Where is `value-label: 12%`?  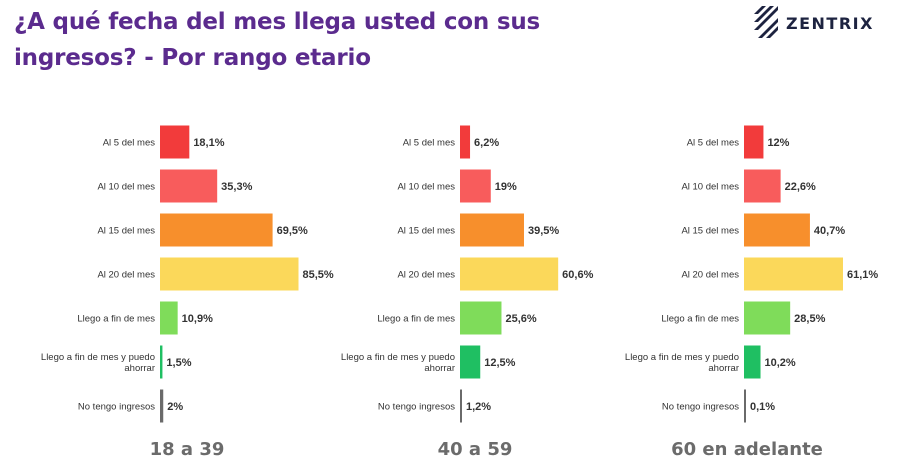 value-label: 12% is located at coordinates (778, 143).